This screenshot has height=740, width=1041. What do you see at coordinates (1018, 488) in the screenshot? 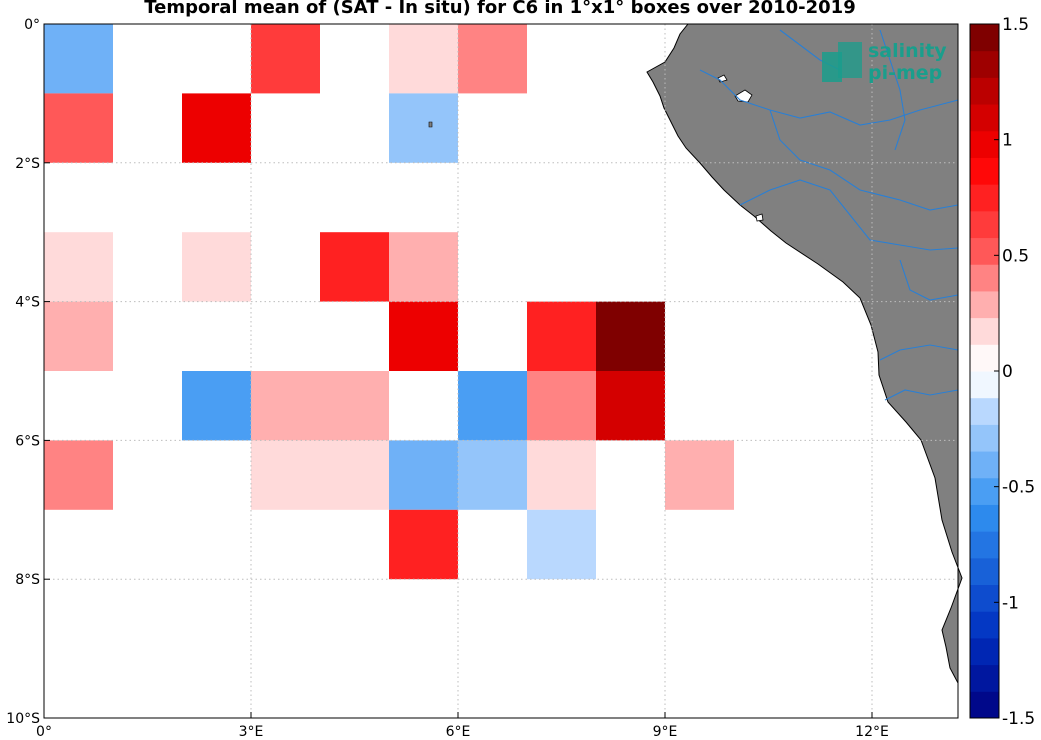
I see `colorbar-label: -0.5` at bounding box center [1018, 488].